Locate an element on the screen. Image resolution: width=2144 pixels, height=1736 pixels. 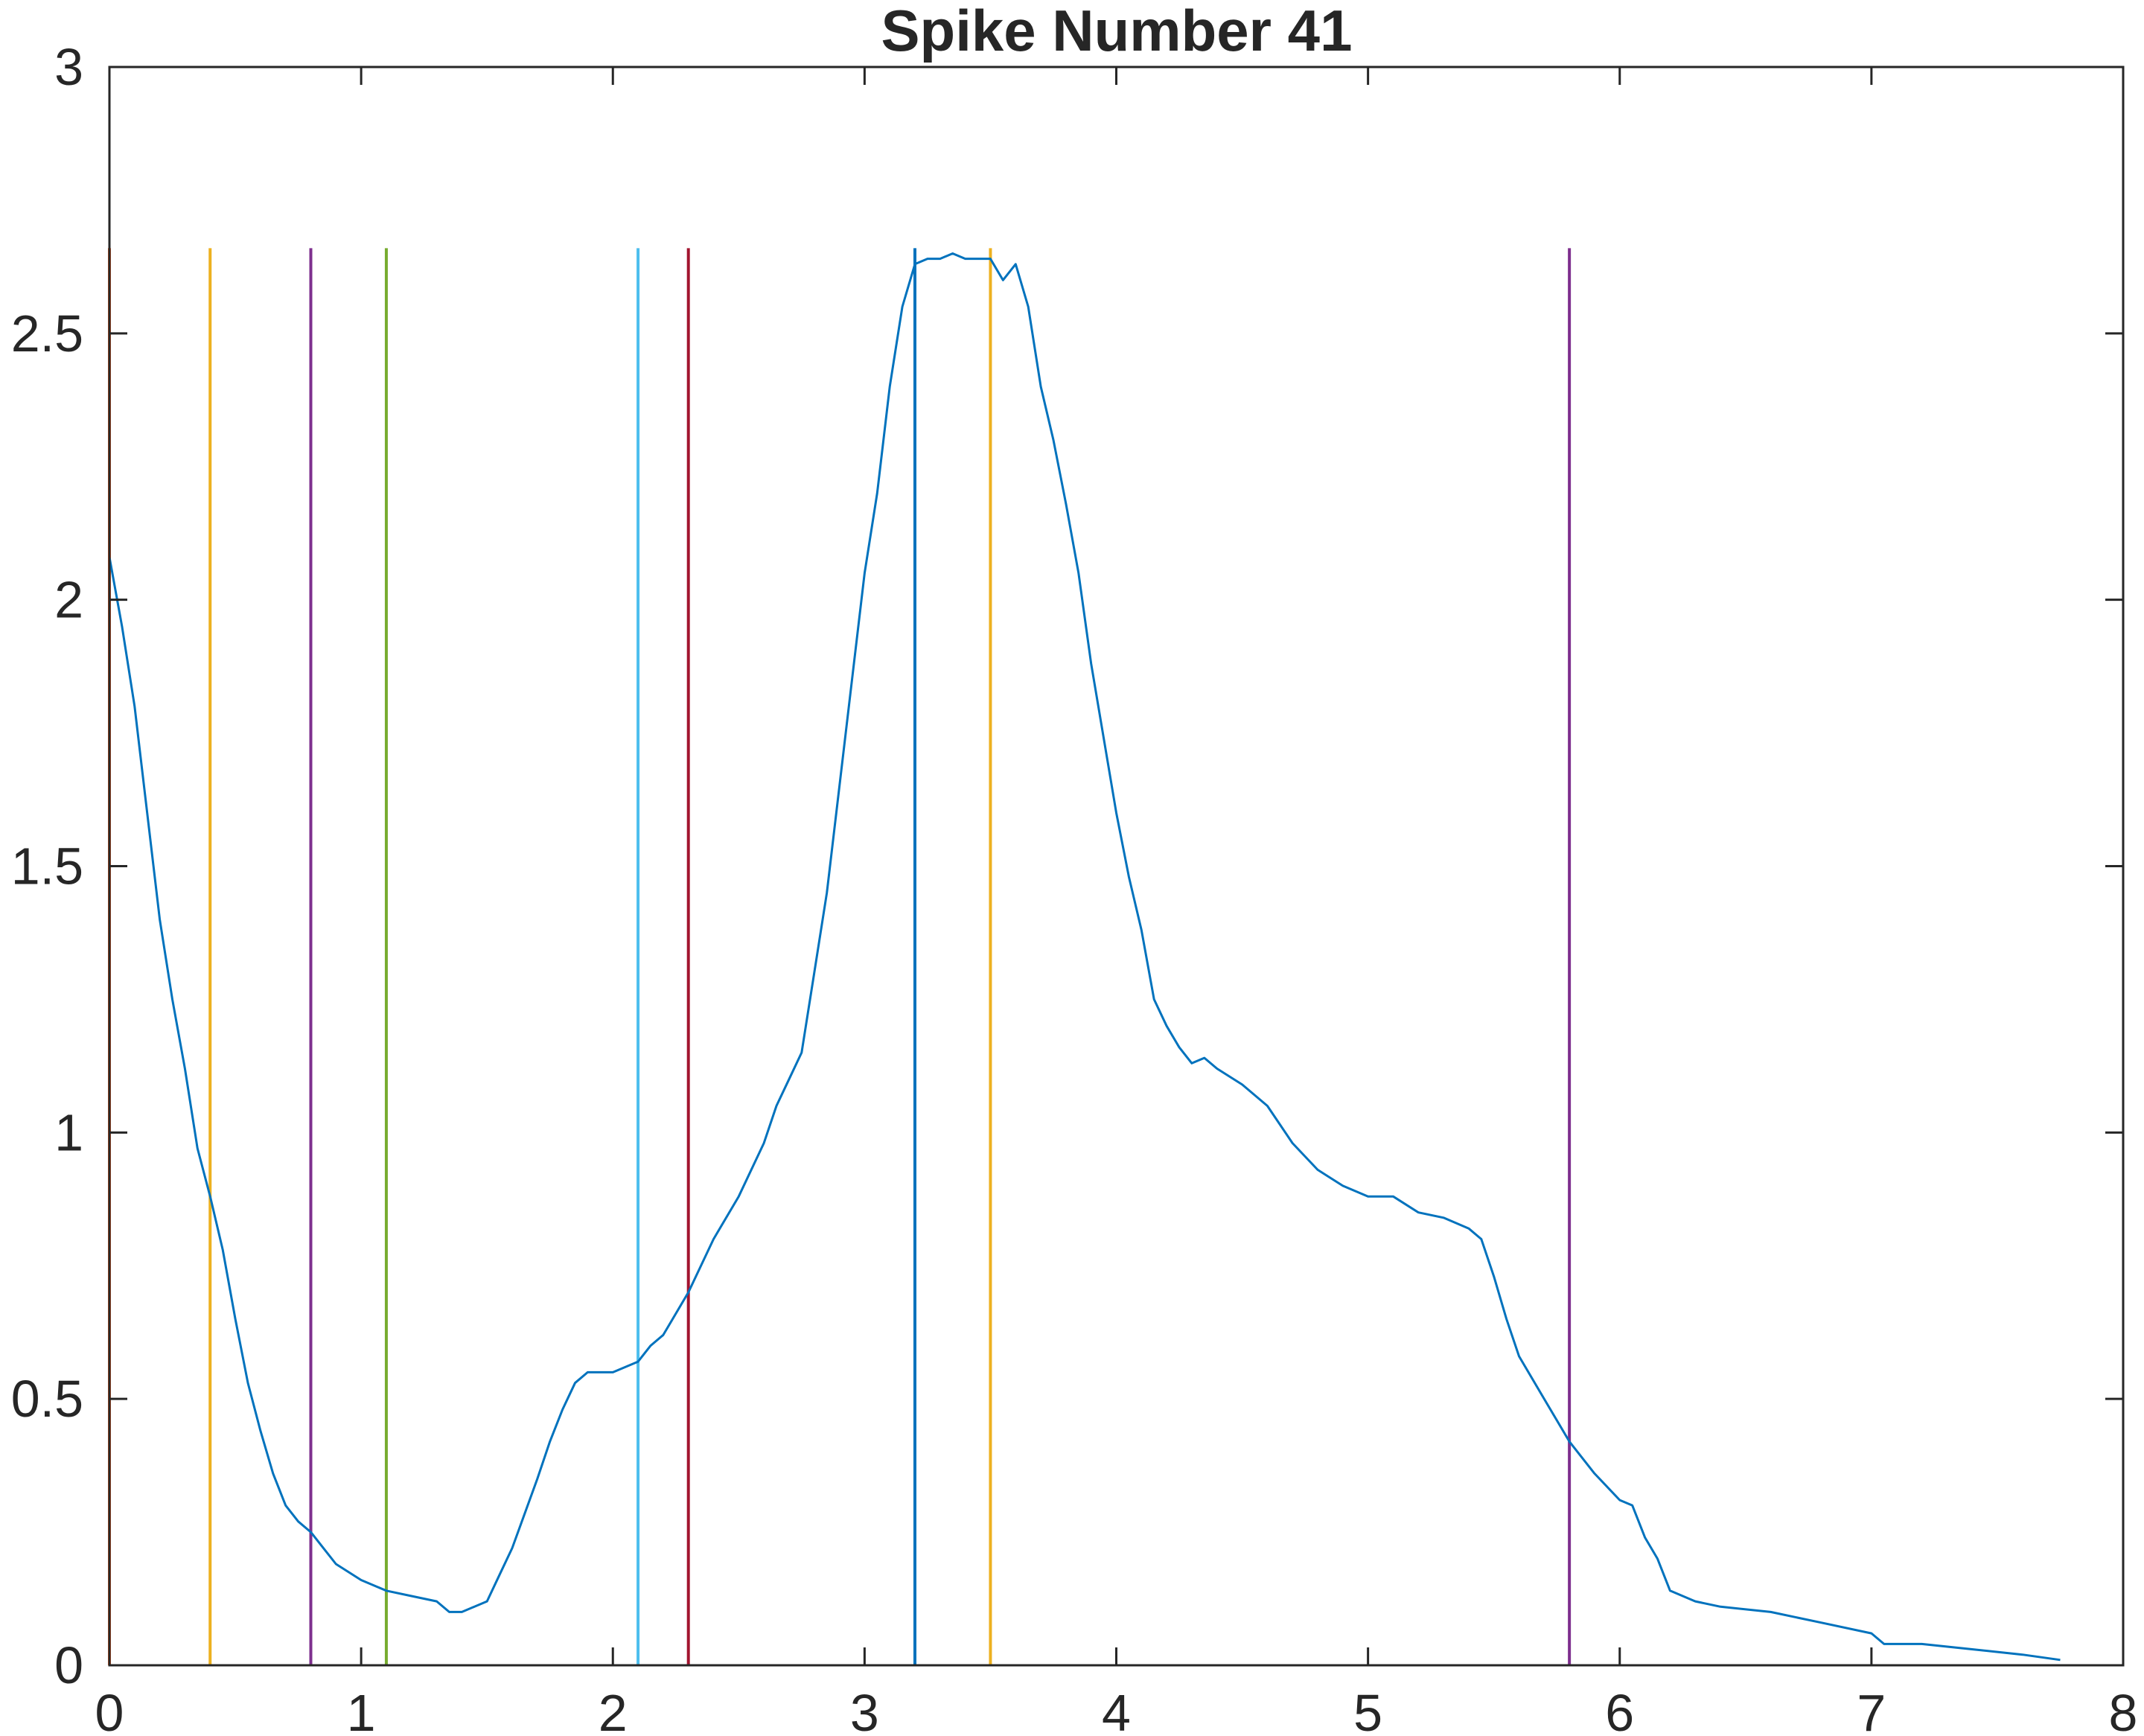
x-tick-label: 2 is located at coordinates (614, 1710).